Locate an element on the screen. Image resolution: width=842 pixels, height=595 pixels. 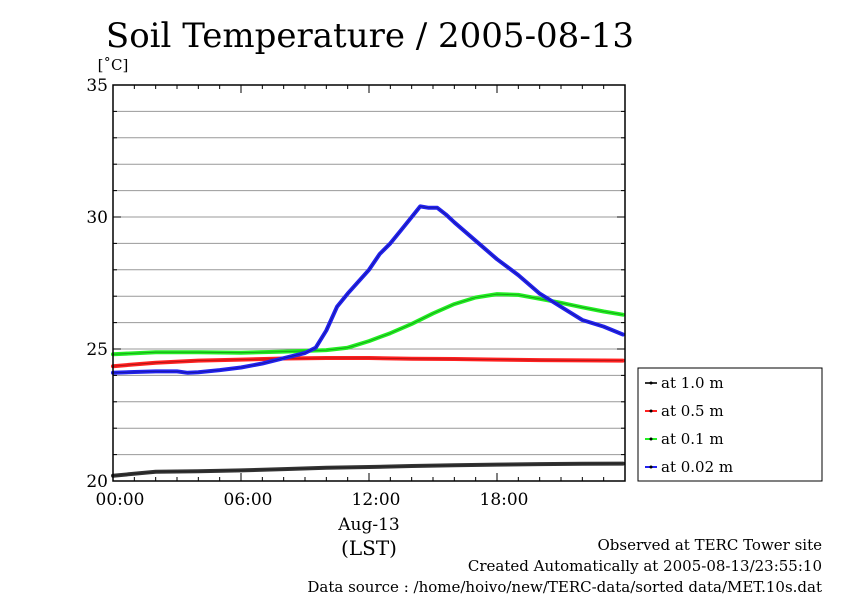
legend-label: at 0.02 m is located at coordinates (697, 467).